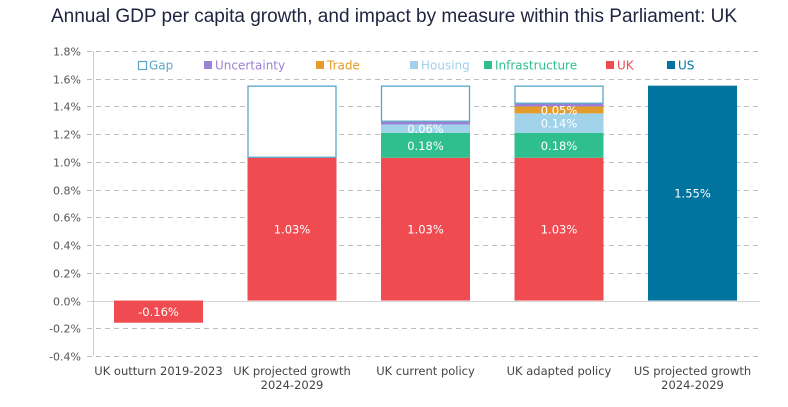 The width and height of the screenshot is (788, 407). What do you see at coordinates (65, 329) in the screenshot?
I see `y-tick-label: -0.2%` at bounding box center [65, 329].